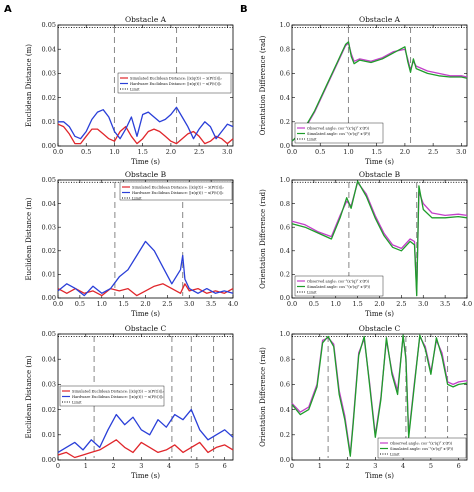 This screenshot has width=474, height=492. I want to click on y-tick-label: 0.01, so click(49, 435).